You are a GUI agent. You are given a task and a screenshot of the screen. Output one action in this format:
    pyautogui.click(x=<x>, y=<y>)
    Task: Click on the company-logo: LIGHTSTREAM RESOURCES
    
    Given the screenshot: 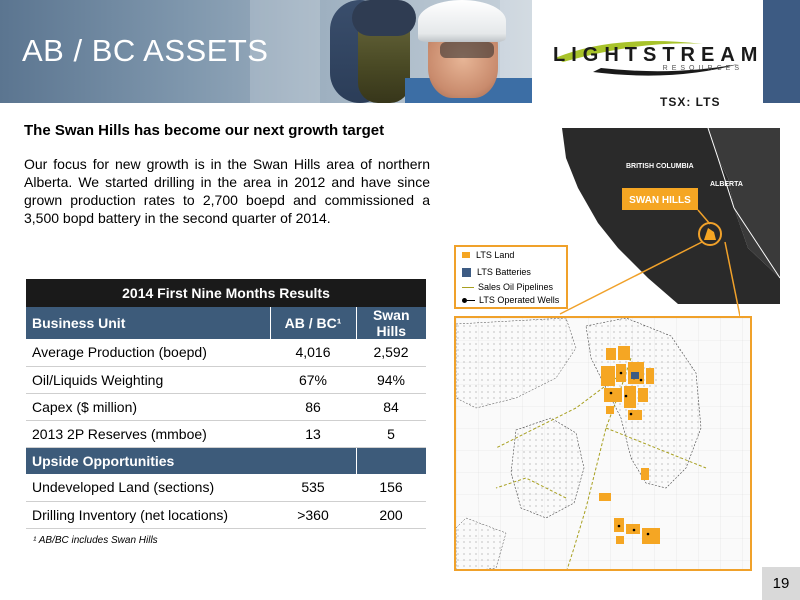 What is the action you would take?
    pyautogui.click(x=655, y=60)
    